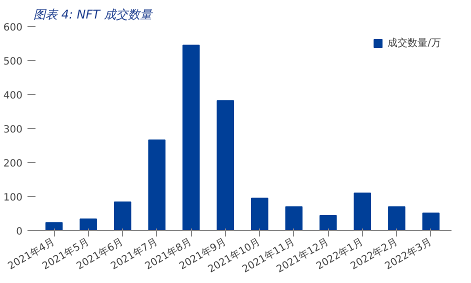 The height and width of the screenshot is (283, 471). Describe the element at coordinates (414, 43) in the screenshot. I see `legend-label: 成交数量/万` at that location.